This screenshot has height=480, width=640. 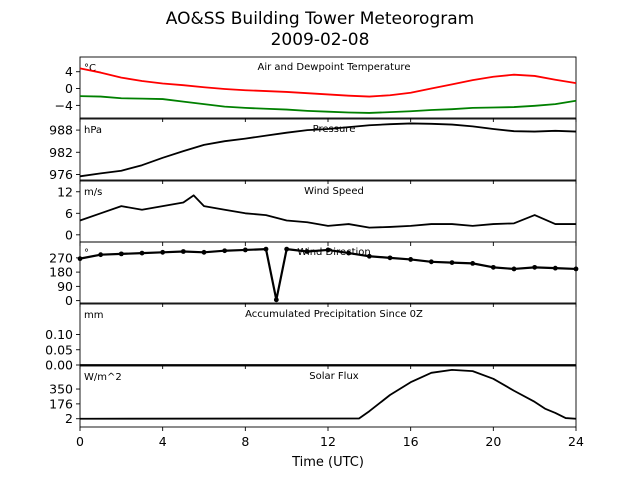 What do you see at coordinates (93, 130) in the screenshot?
I see `pressure-unit-label: hPa` at bounding box center [93, 130].